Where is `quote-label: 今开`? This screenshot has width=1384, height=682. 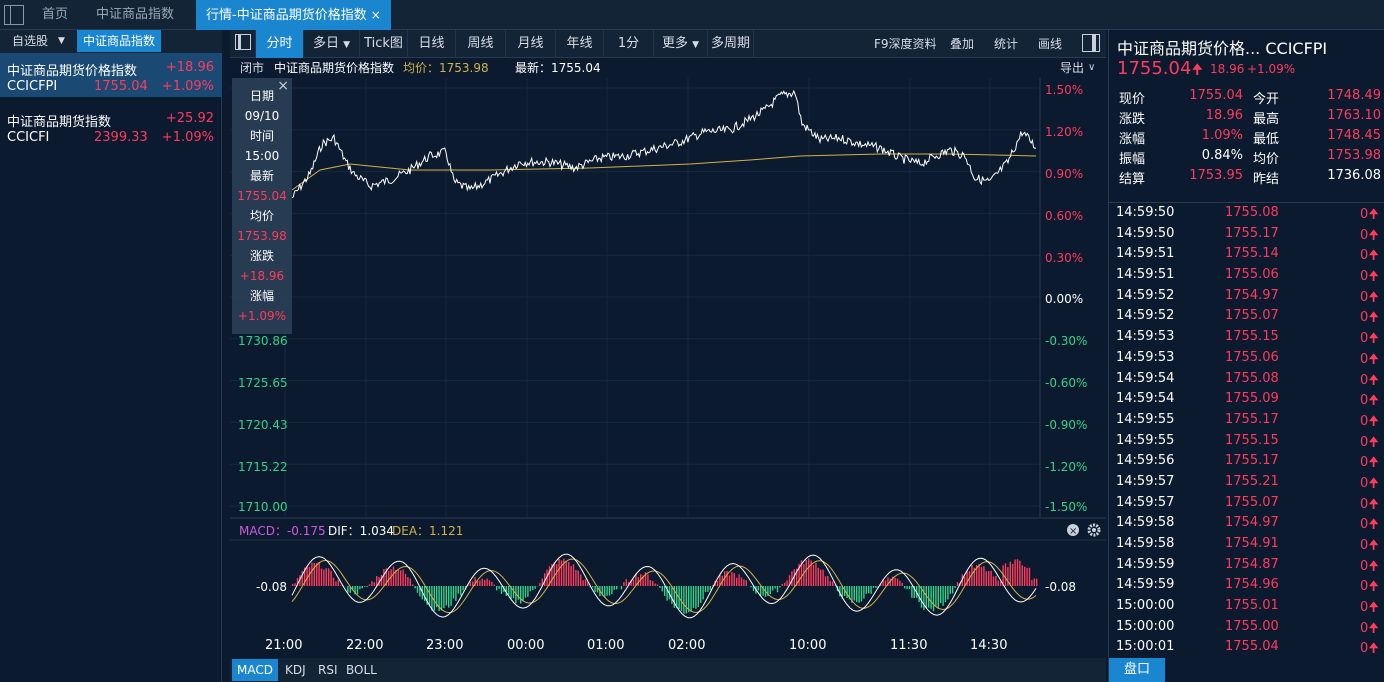
quote-label: 今开 is located at coordinates (1266, 99).